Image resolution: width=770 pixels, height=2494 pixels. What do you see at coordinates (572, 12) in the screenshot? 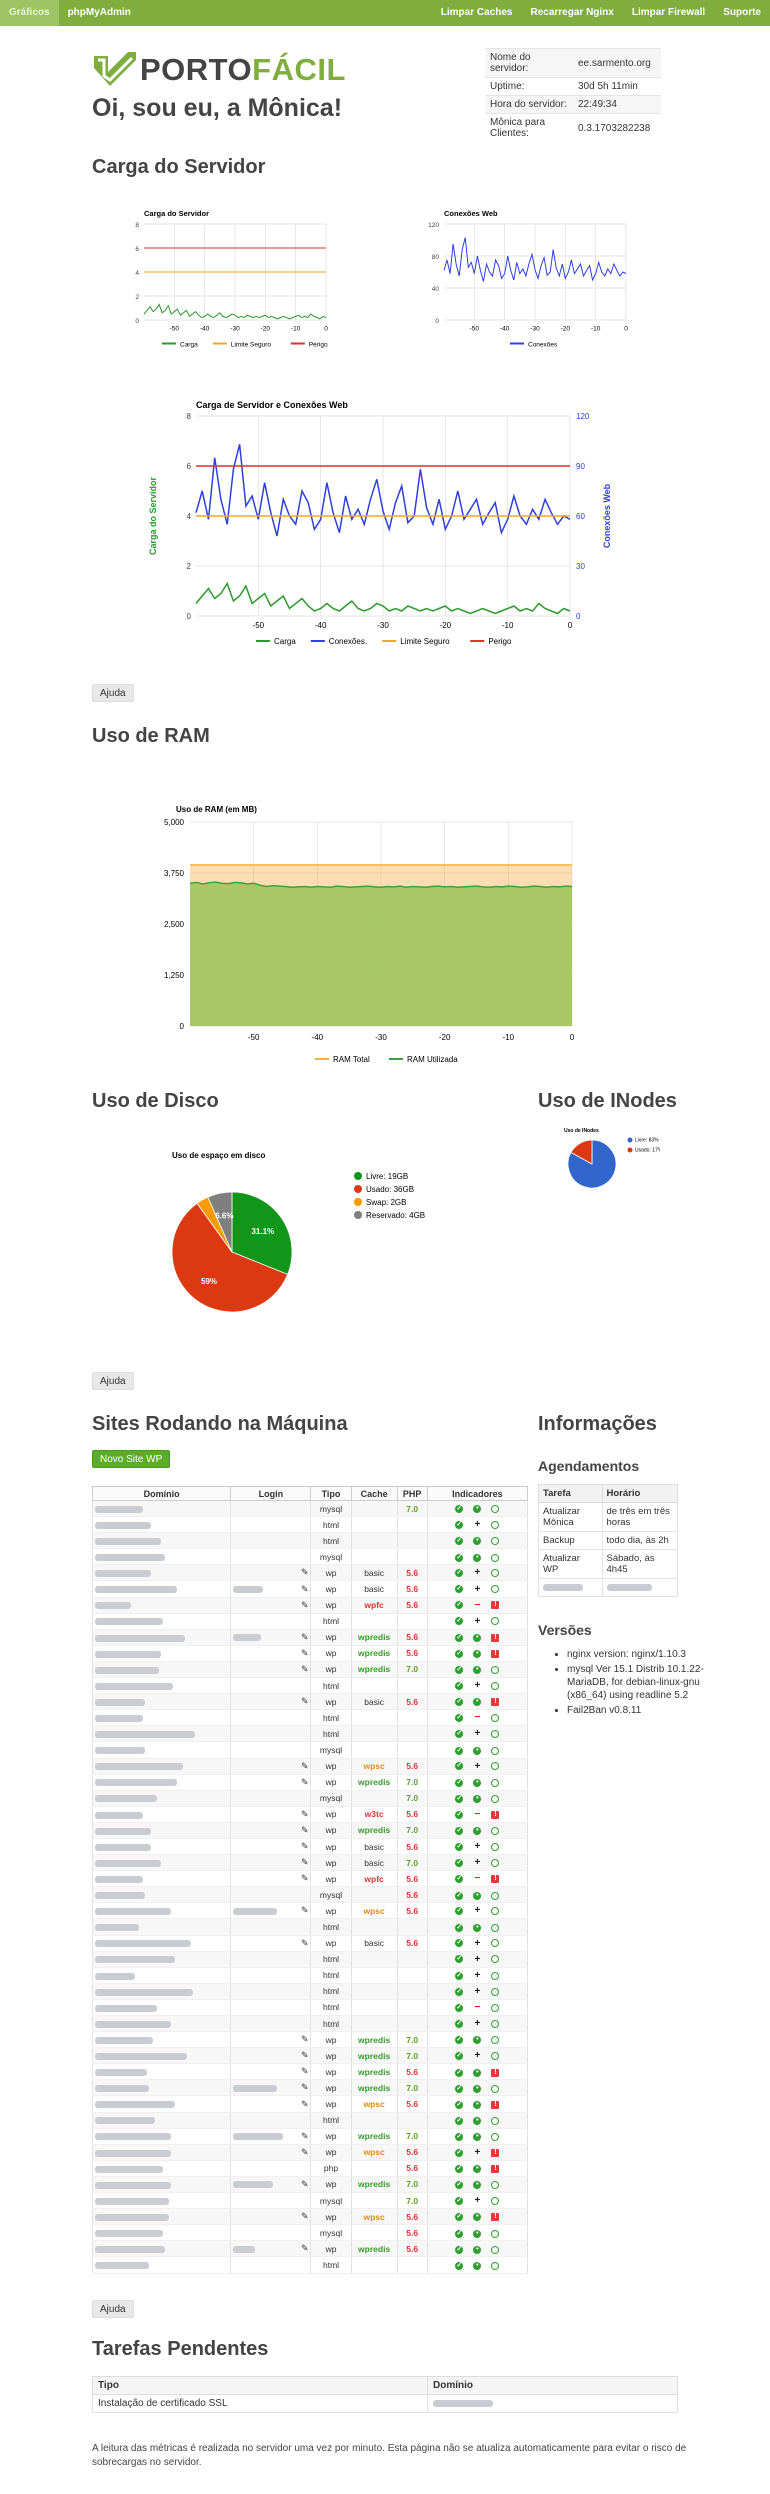
I see `nav-reload-nginx: Recarregar Nginx` at bounding box center [572, 12].